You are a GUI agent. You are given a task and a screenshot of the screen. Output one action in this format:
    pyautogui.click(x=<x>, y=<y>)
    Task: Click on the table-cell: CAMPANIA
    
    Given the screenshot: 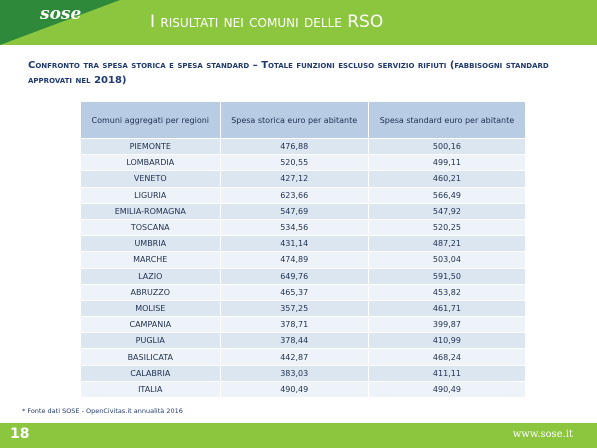 What is the action you would take?
    pyautogui.click(x=150, y=325)
    